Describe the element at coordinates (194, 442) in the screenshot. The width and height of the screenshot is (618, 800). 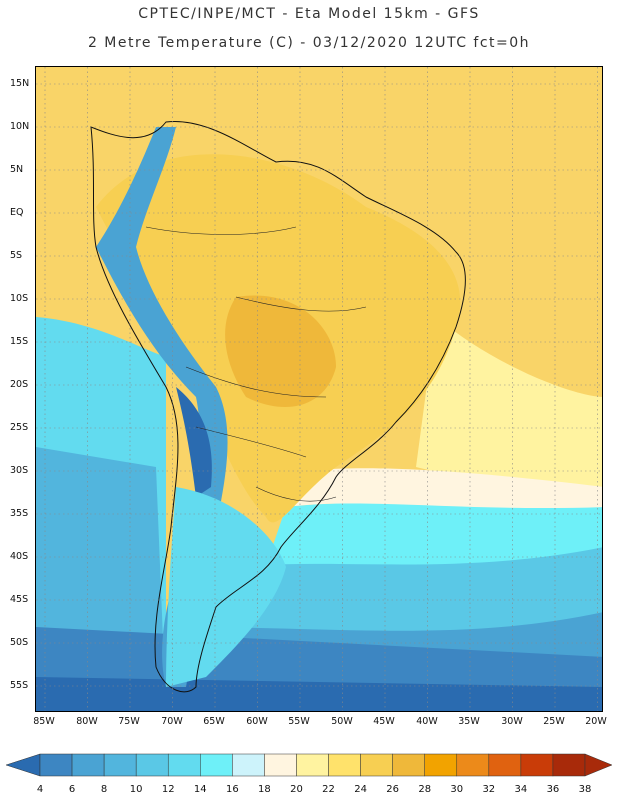
I see `altiplano-coldest` at that location.